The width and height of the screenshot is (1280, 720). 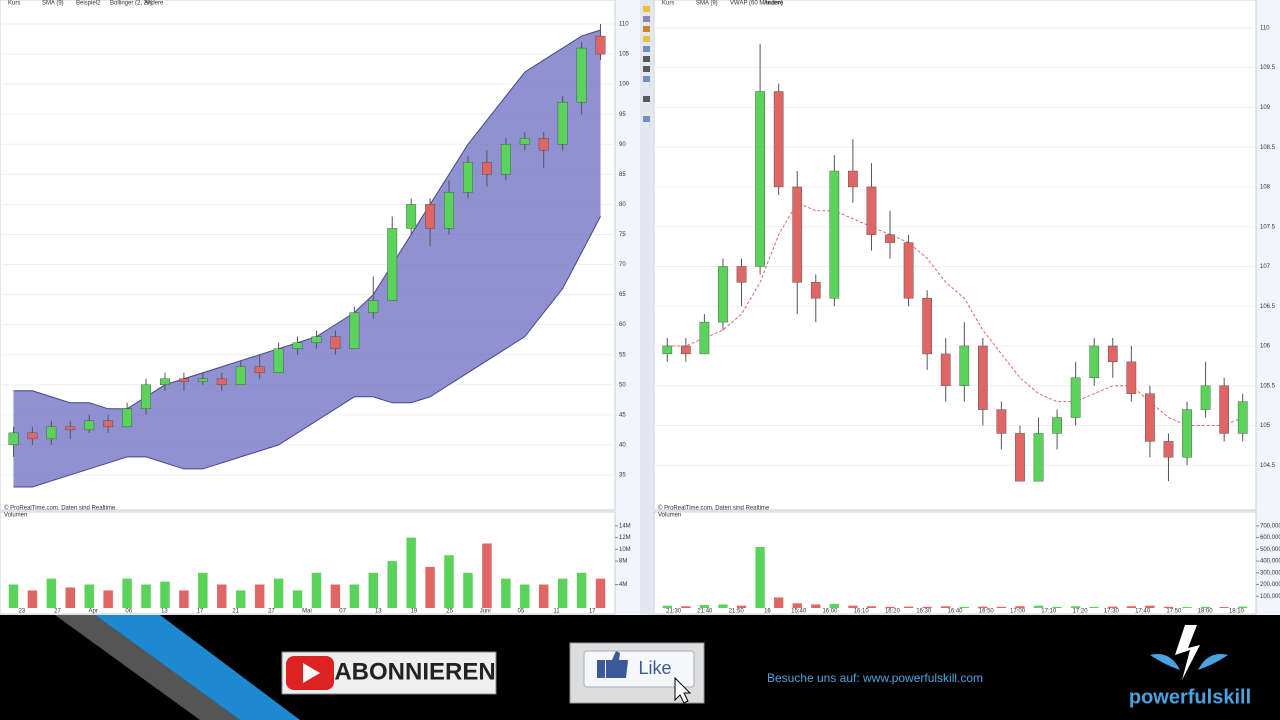 I want to click on y-tick-label: 60, so click(x=622, y=325).